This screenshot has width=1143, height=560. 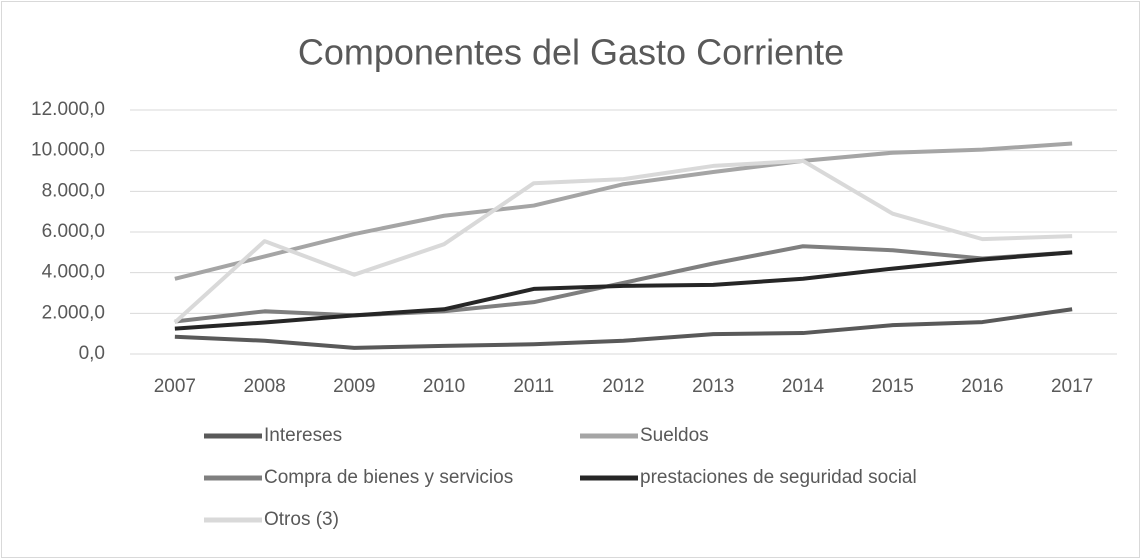 What do you see at coordinates (301, 519) in the screenshot?
I see `legend-label: Otros (3)` at bounding box center [301, 519].